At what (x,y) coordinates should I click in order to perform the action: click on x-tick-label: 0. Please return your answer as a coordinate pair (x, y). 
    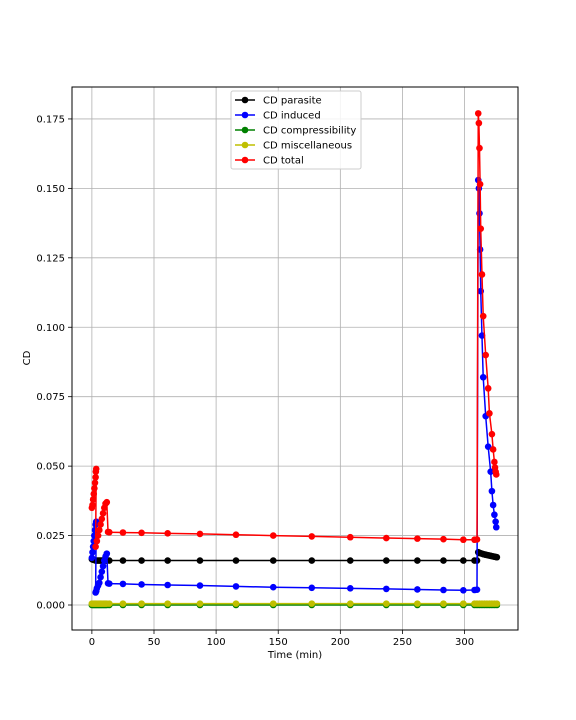
    Looking at the image, I should click on (92, 642).